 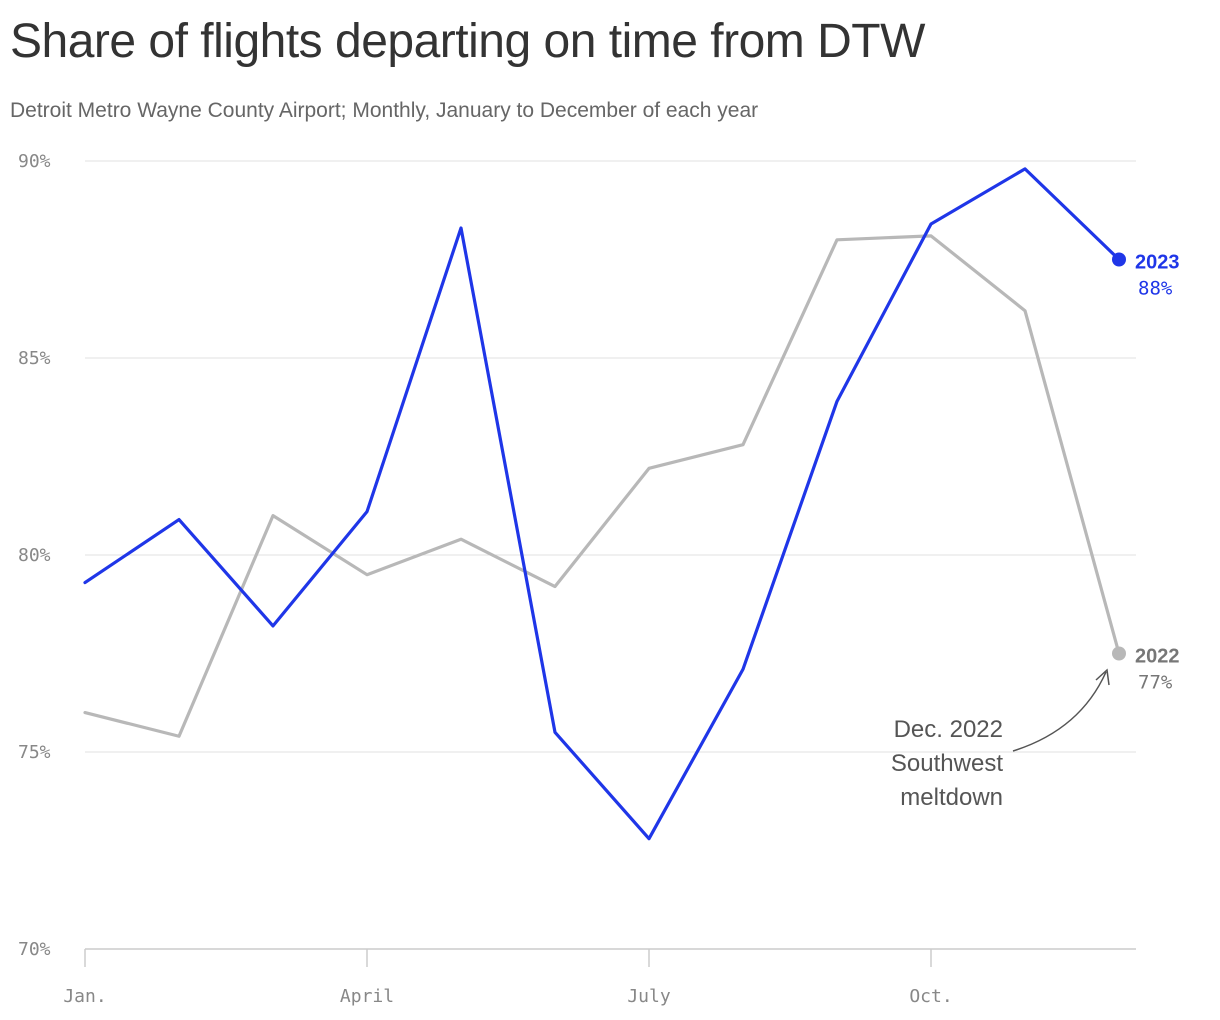 What do you see at coordinates (1059, 711) in the screenshot?
I see `annotation-arrow` at bounding box center [1059, 711].